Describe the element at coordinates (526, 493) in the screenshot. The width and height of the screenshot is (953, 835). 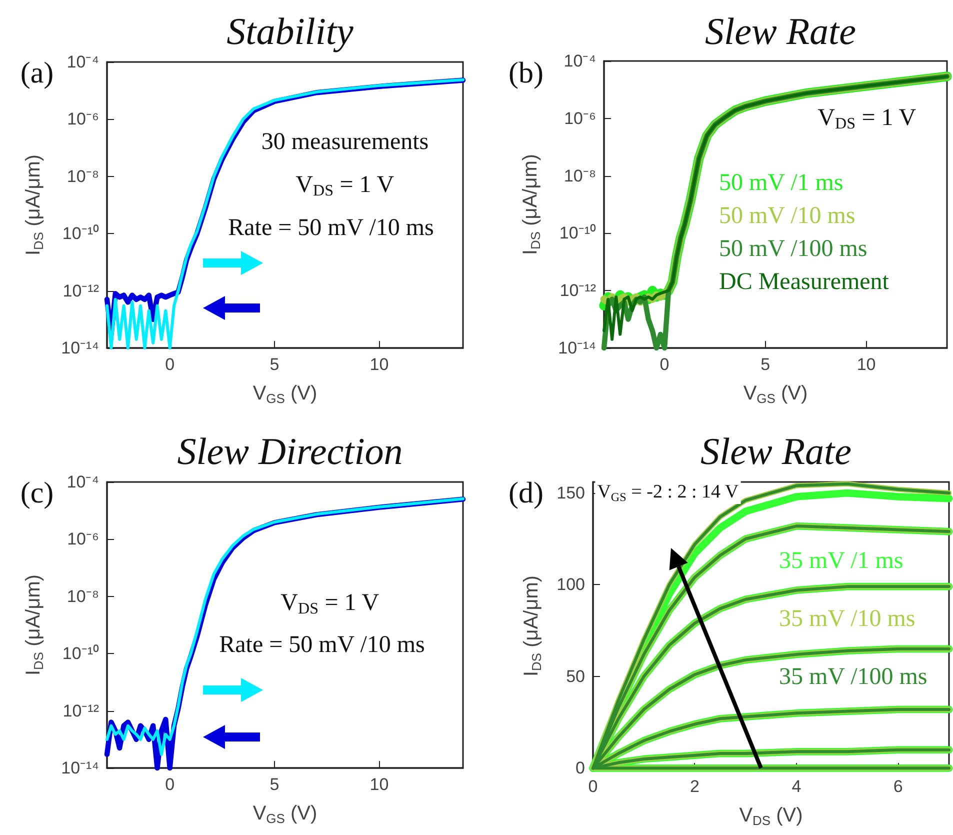
I see `text: (d)` at that location.